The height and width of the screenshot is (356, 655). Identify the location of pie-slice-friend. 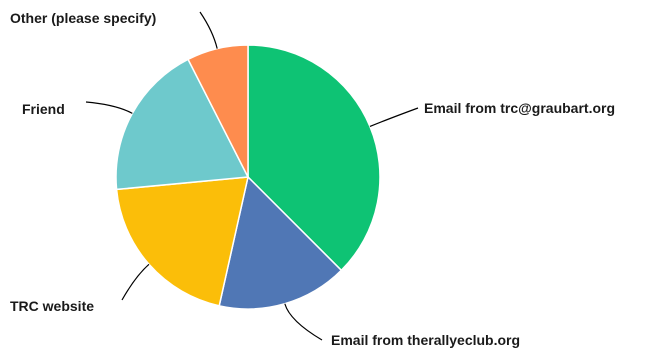
(182, 124).